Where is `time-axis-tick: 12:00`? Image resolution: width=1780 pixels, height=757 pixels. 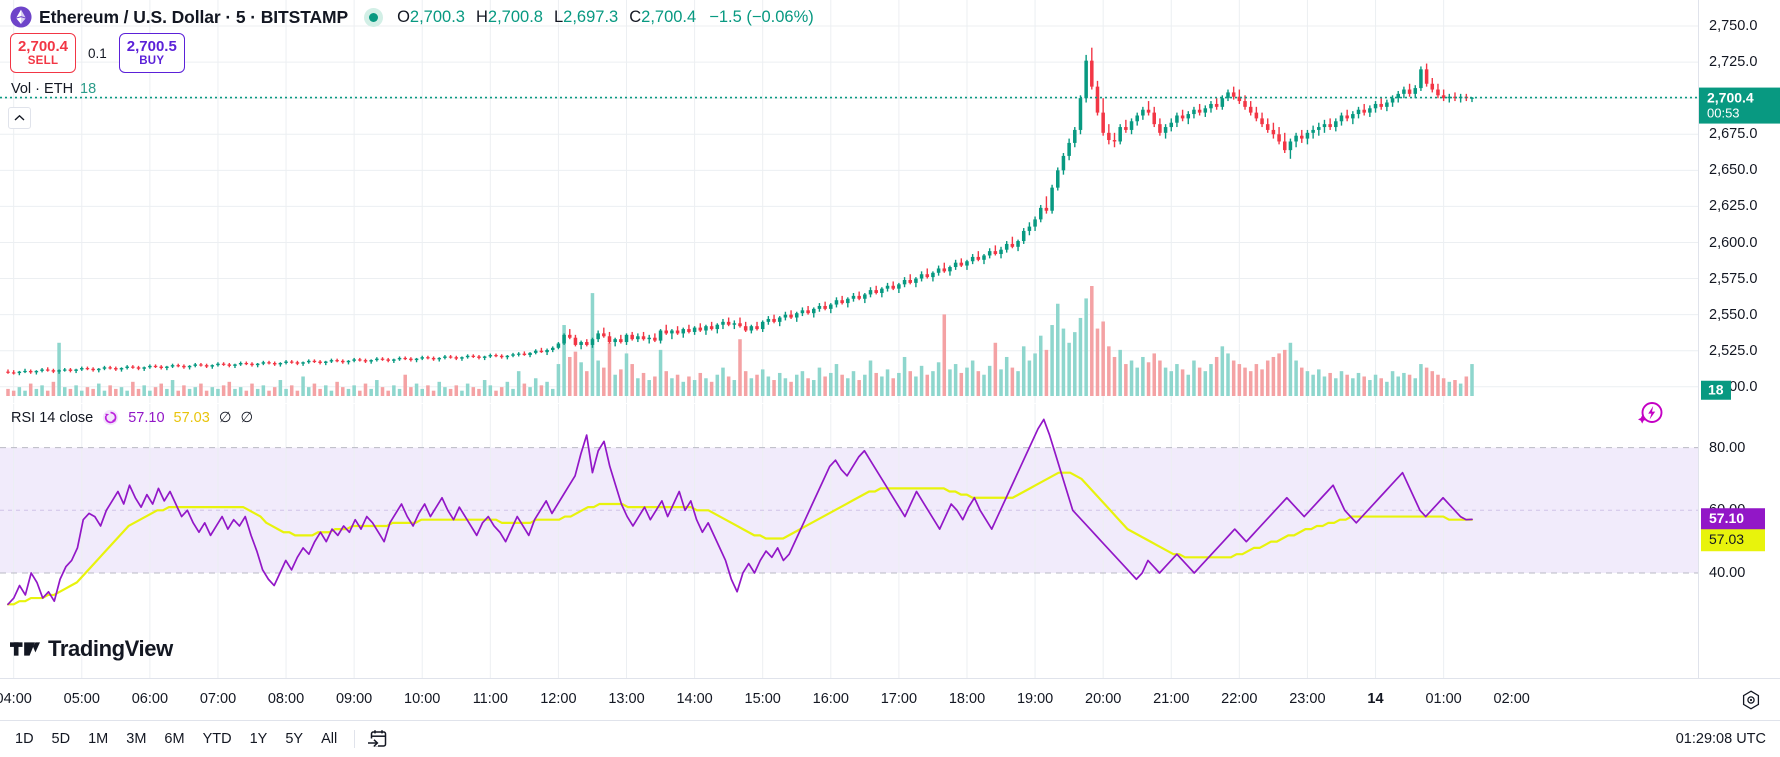 time-axis-tick: 12:00 is located at coordinates (558, 699).